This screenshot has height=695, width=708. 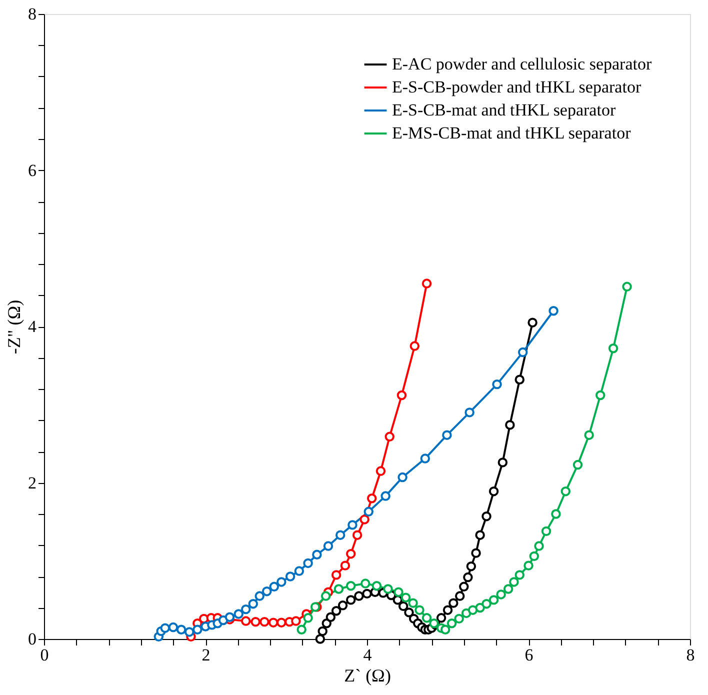 What do you see at coordinates (367, 676) in the screenshot?
I see `x-axis-title: Z` (Ω)` at bounding box center [367, 676].